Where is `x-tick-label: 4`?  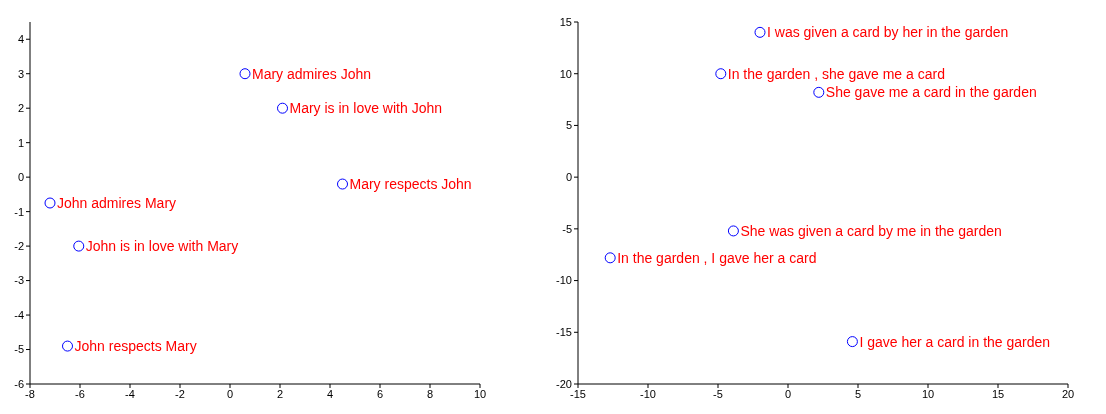 x-tick-label: 4 is located at coordinates (330, 393).